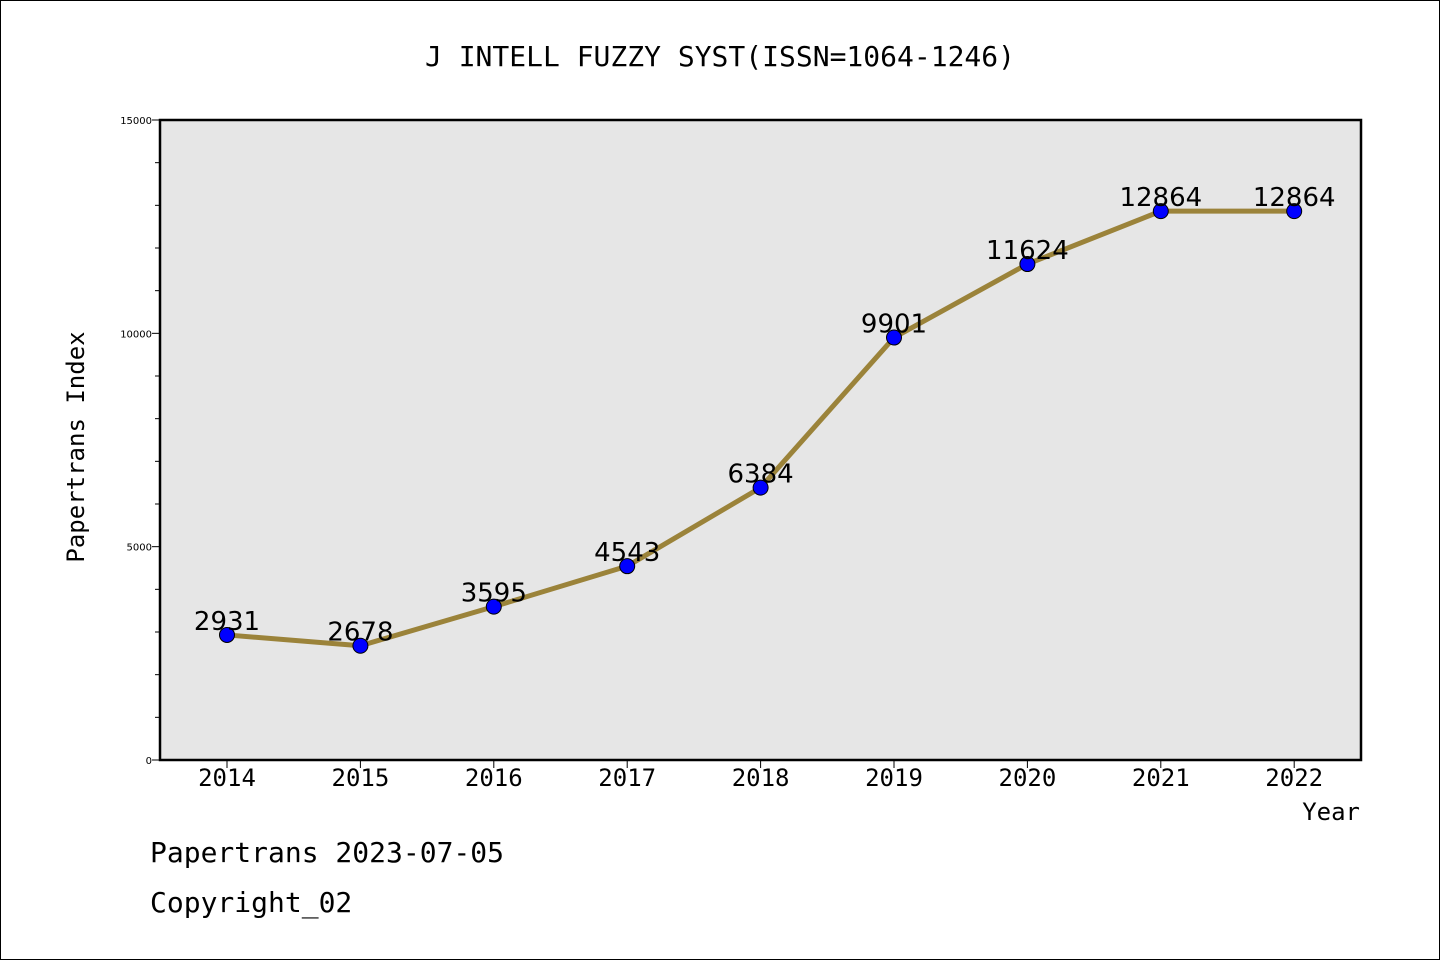 The width and height of the screenshot is (1440, 960). I want to click on data-label: 3595, so click(494, 594).